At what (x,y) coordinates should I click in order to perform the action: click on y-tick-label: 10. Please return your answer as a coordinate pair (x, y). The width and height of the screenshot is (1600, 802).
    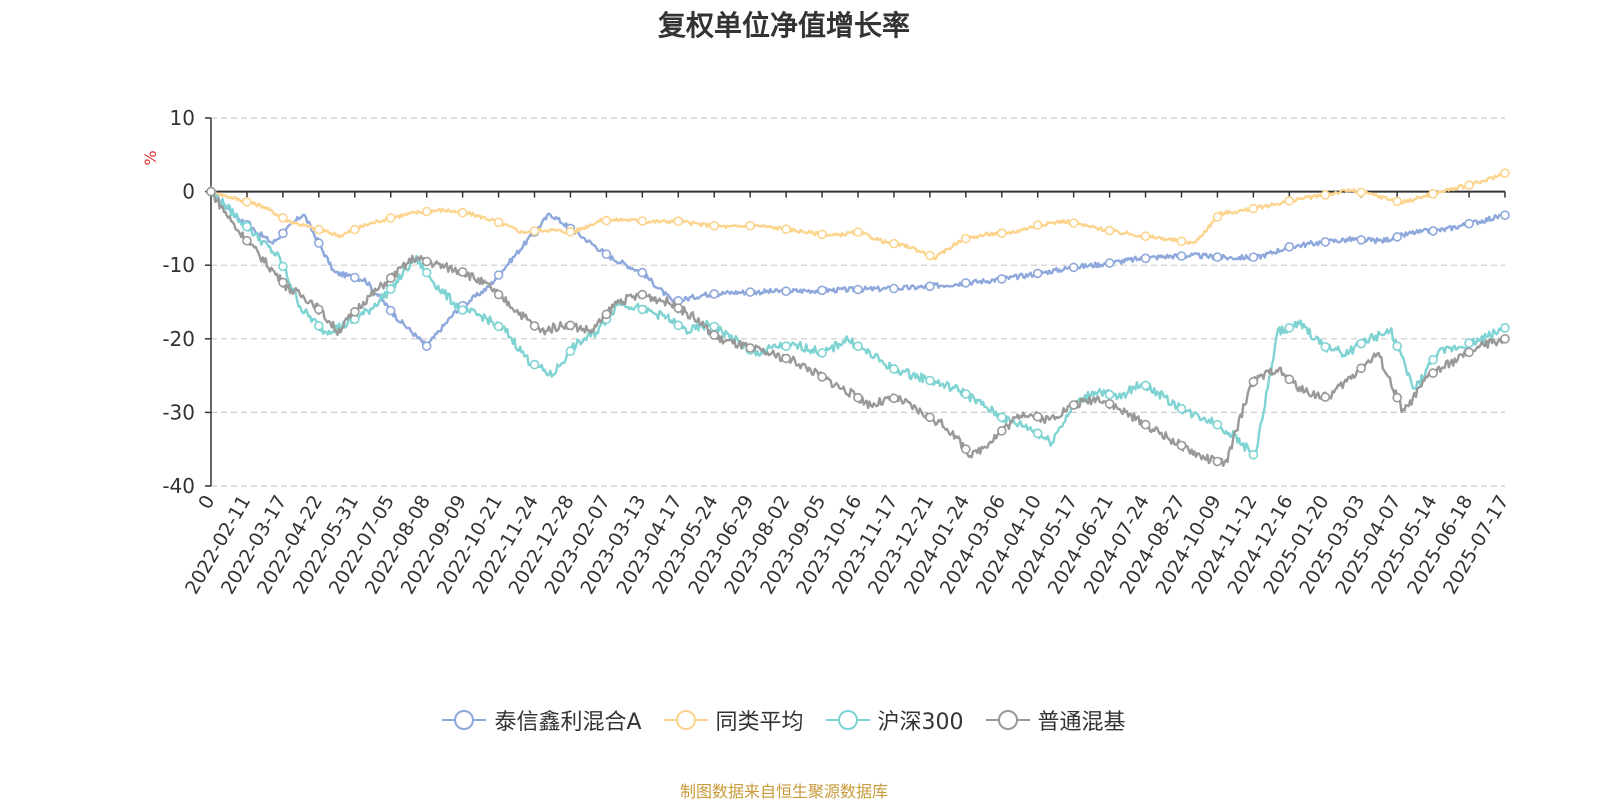
    Looking at the image, I should click on (182, 118).